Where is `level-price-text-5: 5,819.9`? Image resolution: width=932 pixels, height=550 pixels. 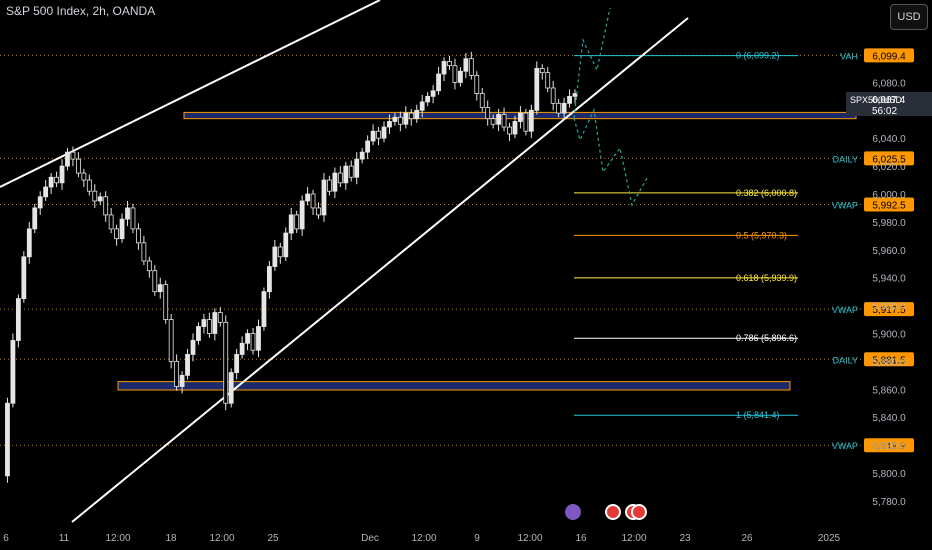 level-price-text-5: 5,819.9 is located at coordinates (889, 446).